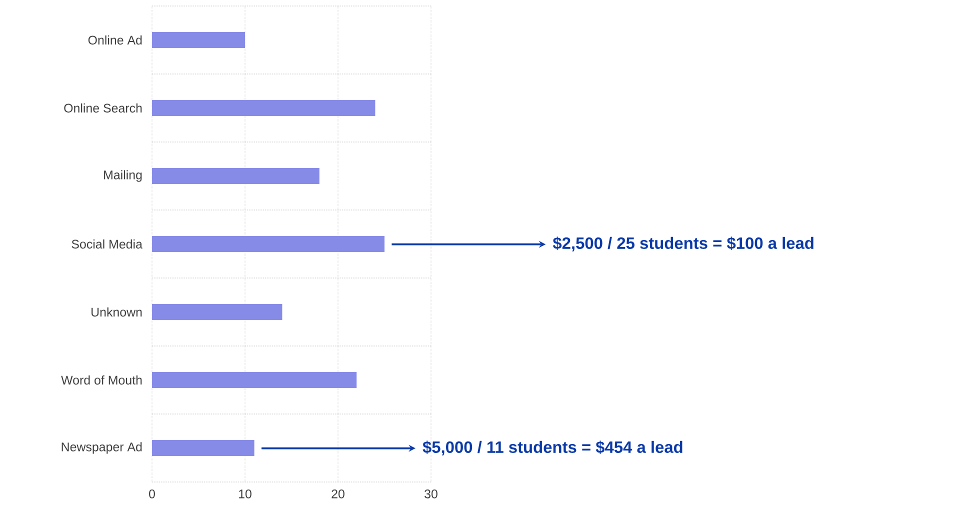 The height and width of the screenshot is (509, 954). Describe the element at coordinates (115, 40) in the screenshot. I see `y-tick-label: Online Ad` at that location.